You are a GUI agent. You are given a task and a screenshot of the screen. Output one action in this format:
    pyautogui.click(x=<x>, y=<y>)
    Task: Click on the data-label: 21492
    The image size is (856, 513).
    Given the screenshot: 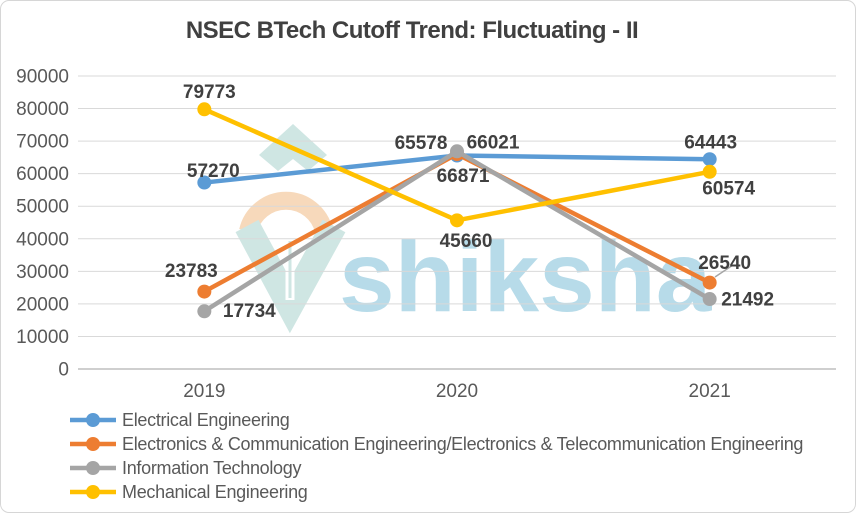 What is the action you would take?
    pyautogui.click(x=747, y=300)
    